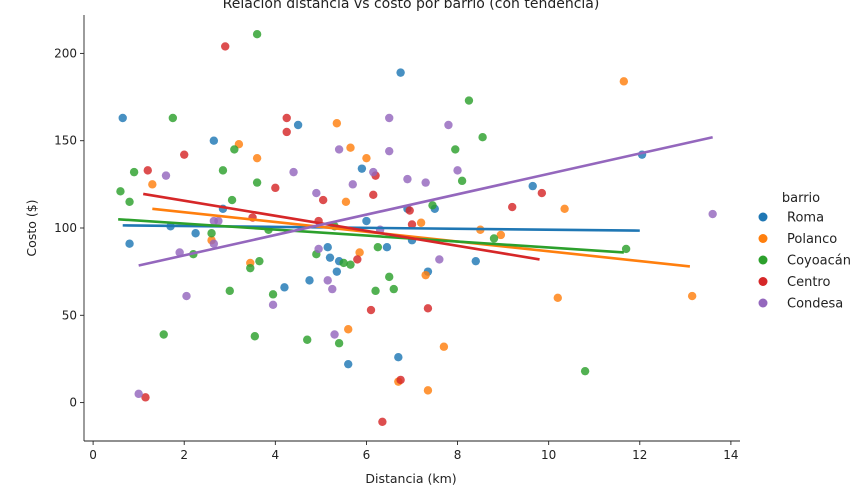  I want to click on trend-line-centro, so click(341, 226).